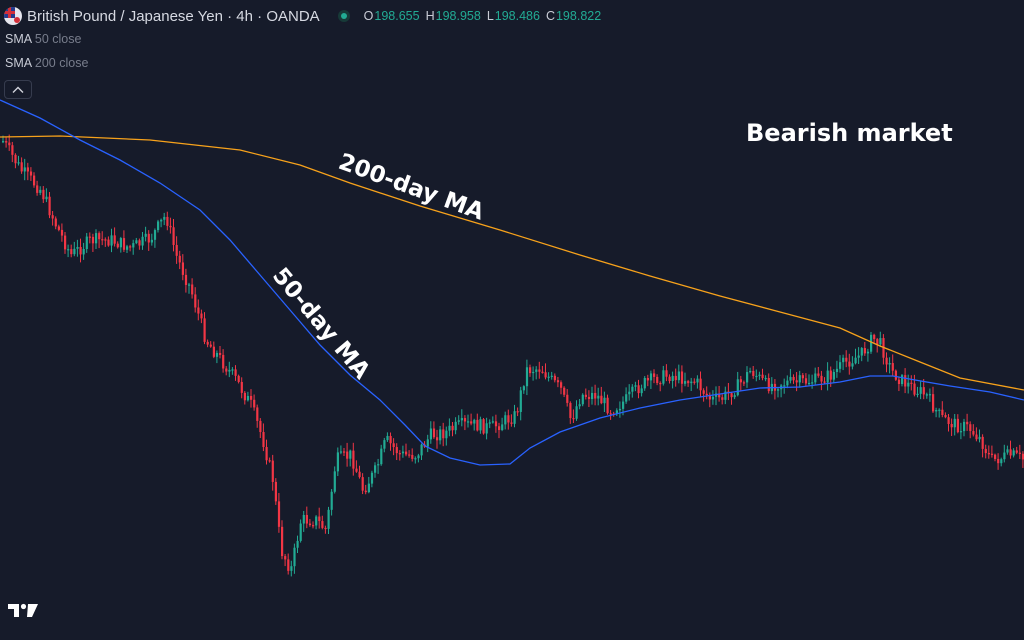  Describe the element at coordinates (24, 611) in the screenshot. I see `tradingview-logo-icon` at that location.